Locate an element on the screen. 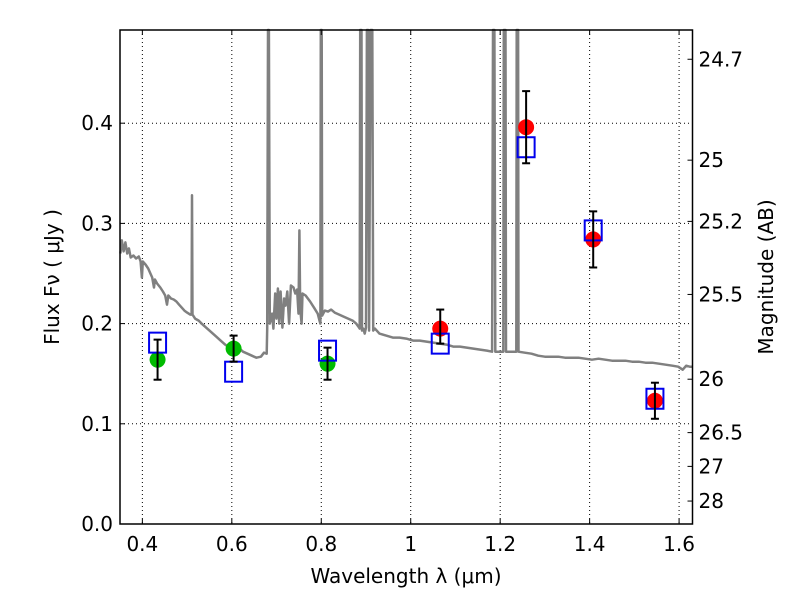 The width and height of the screenshot is (800, 600). y-right-tick-label: 25.2 is located at coordinates (721, 221).